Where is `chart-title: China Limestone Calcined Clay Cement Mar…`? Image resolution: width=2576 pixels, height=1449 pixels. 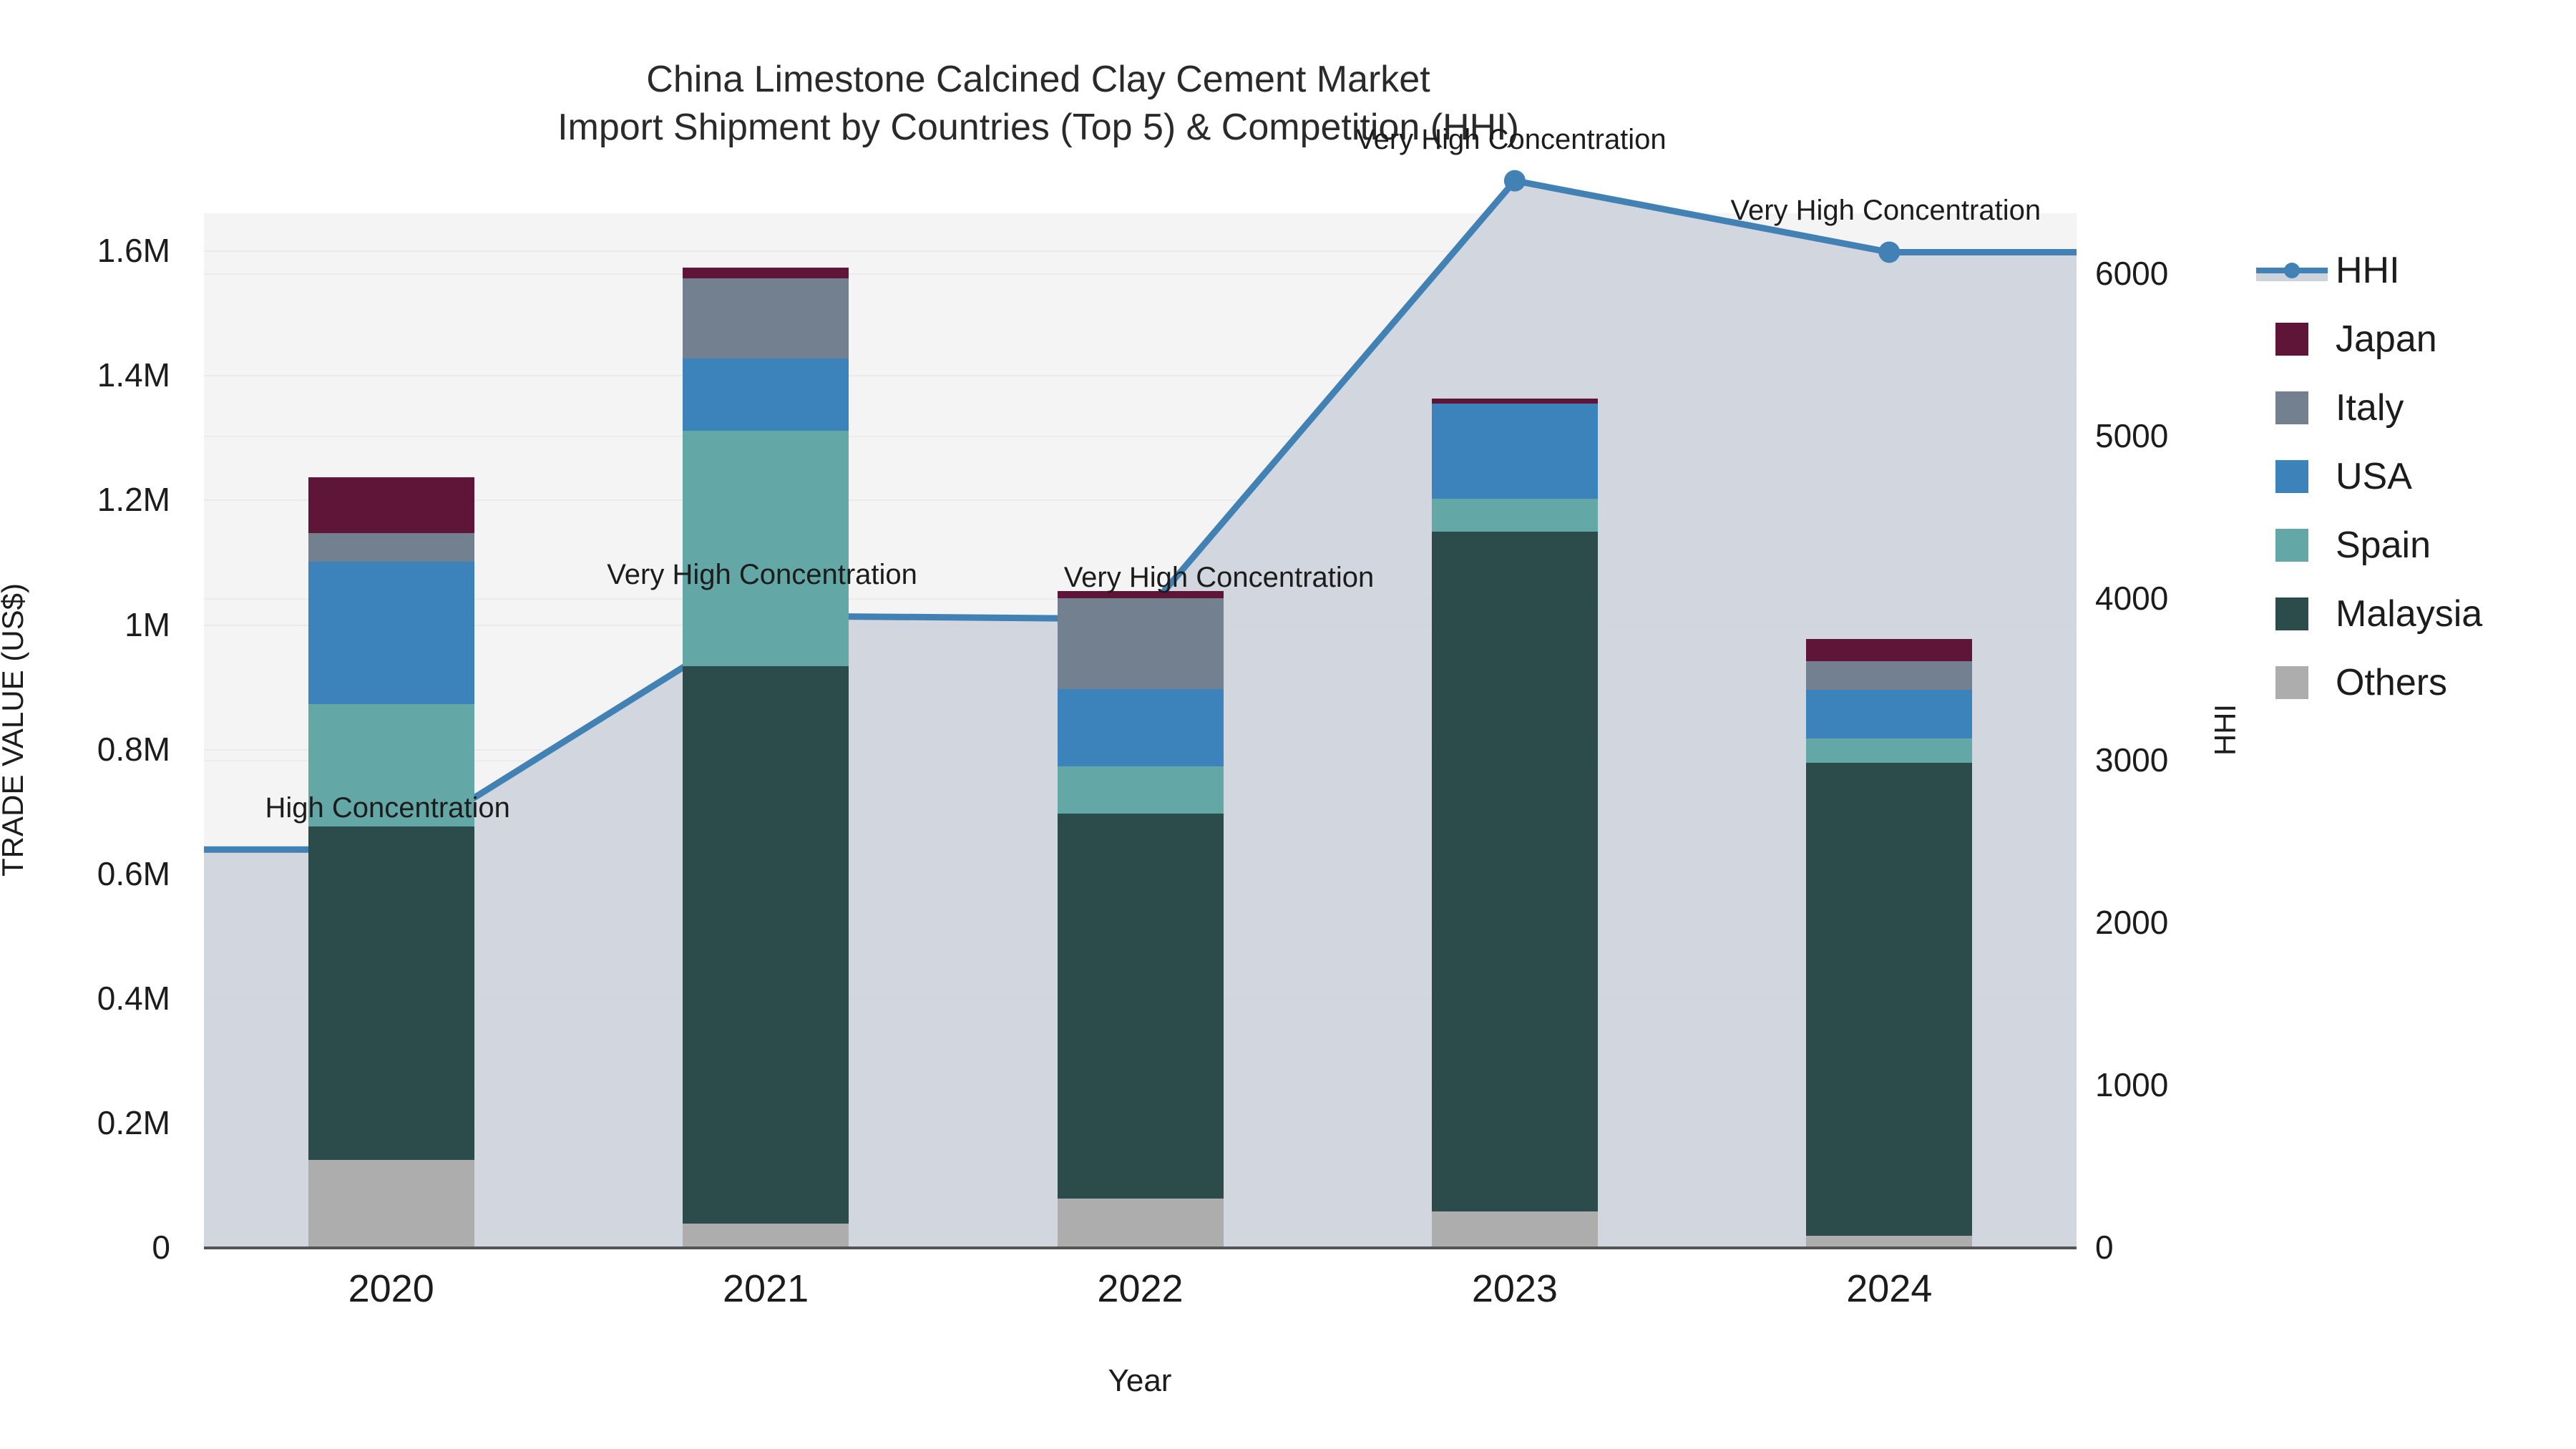
chart-title: China Limestone Calcined Clay Cement Mar… is located at coordinates (1038, 103).